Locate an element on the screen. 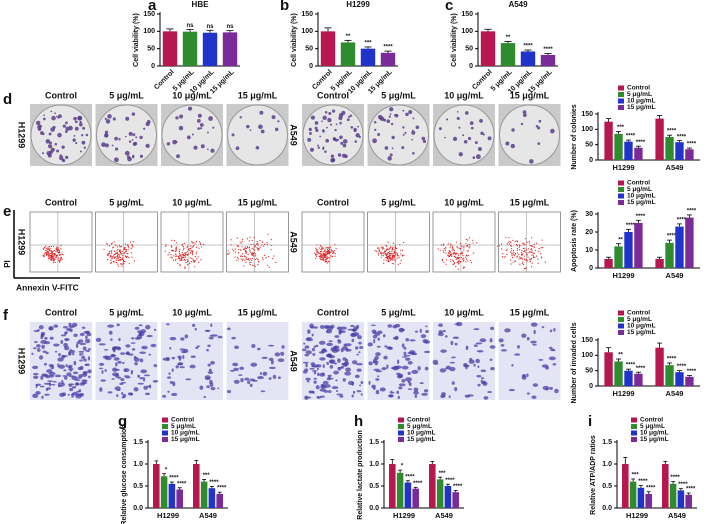  x-tick-label: H1299 is located at coordinates (404, 515).